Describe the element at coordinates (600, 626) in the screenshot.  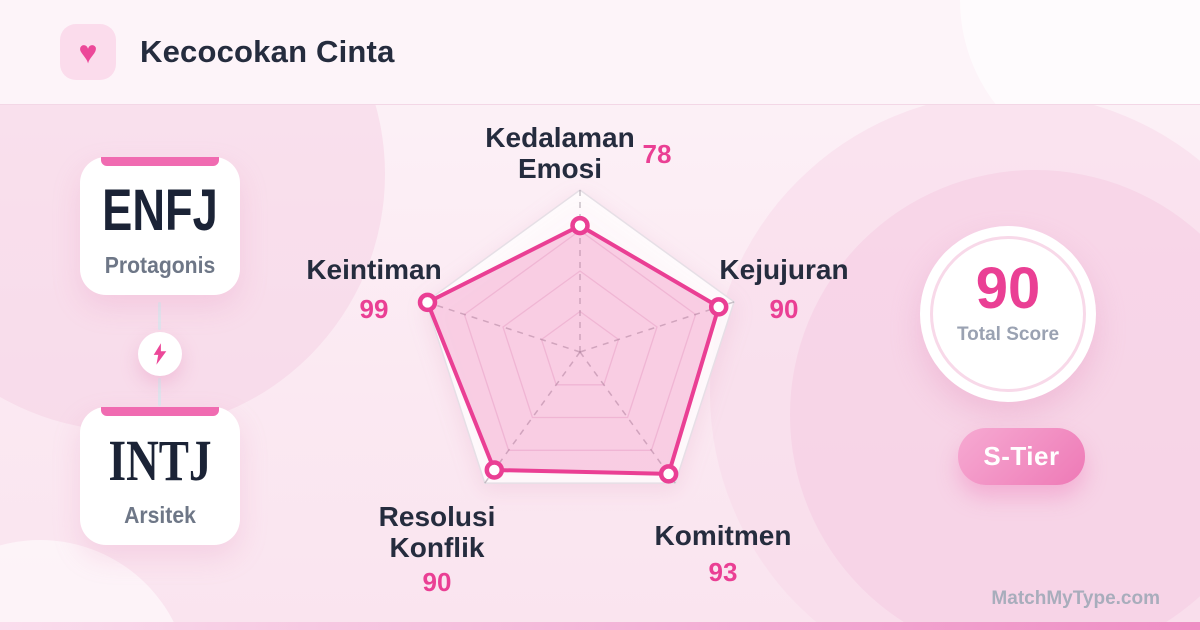
I see `bottom-accent-bar` at that location.